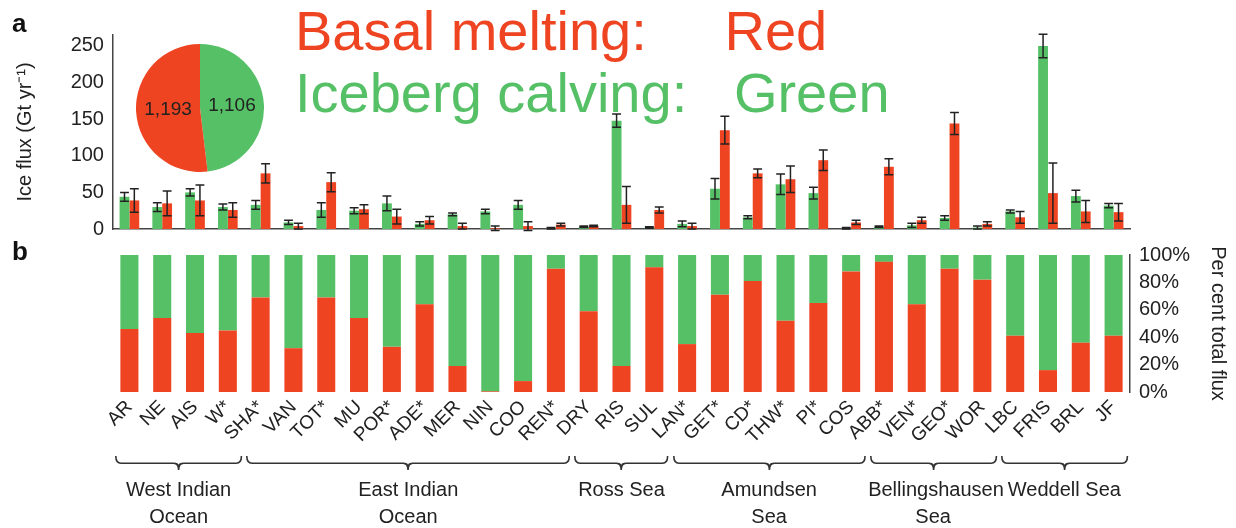 The image size is (1236, 528). Describe the element at coordinates (168, 109) in the screenshot. I see `data-label: 1,193` at that location.